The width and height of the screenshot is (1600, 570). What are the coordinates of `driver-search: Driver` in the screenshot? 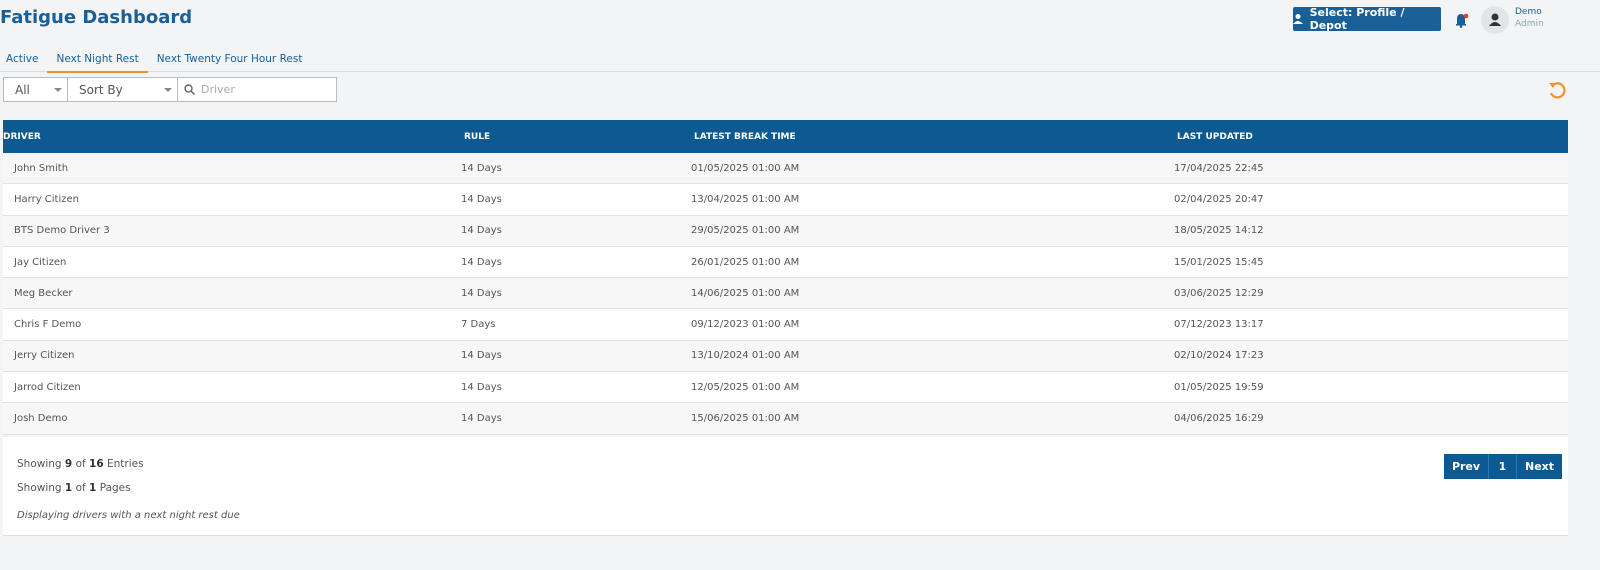 It's located at (257, 89).